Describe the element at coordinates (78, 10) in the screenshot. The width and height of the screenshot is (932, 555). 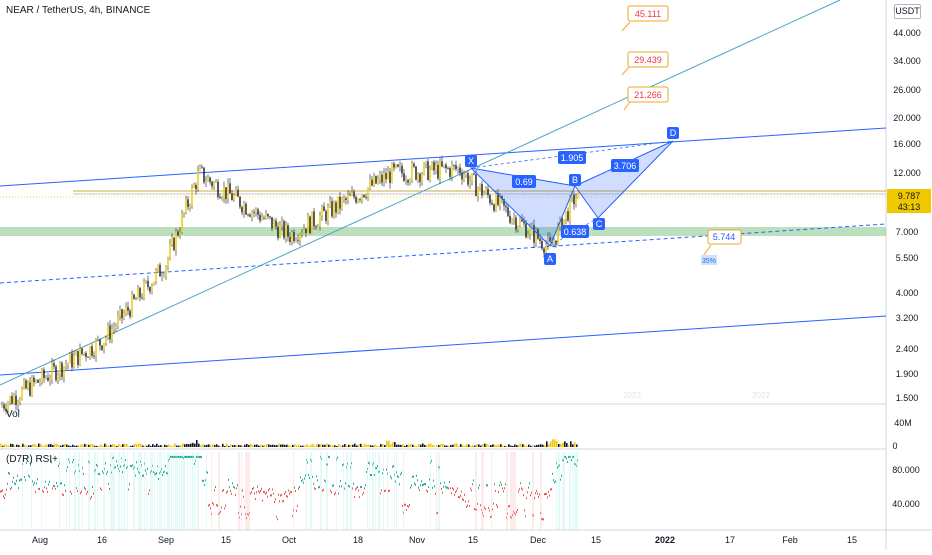
I see `symbol-title: NEAR / TetherUS, 4h, BINANCE` at that location.